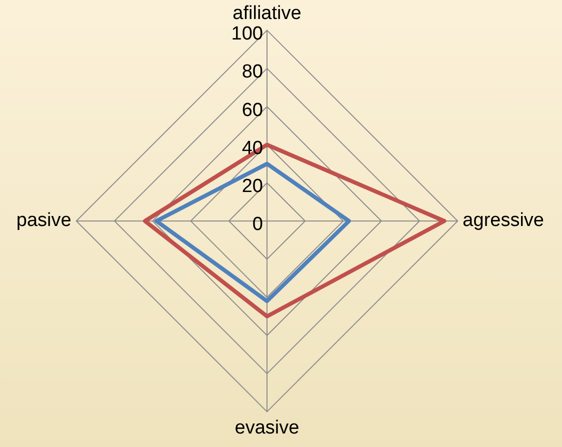 This screenshot has width=562, height=447. I want to click on y-tick-label: 60, so click(252, 110).